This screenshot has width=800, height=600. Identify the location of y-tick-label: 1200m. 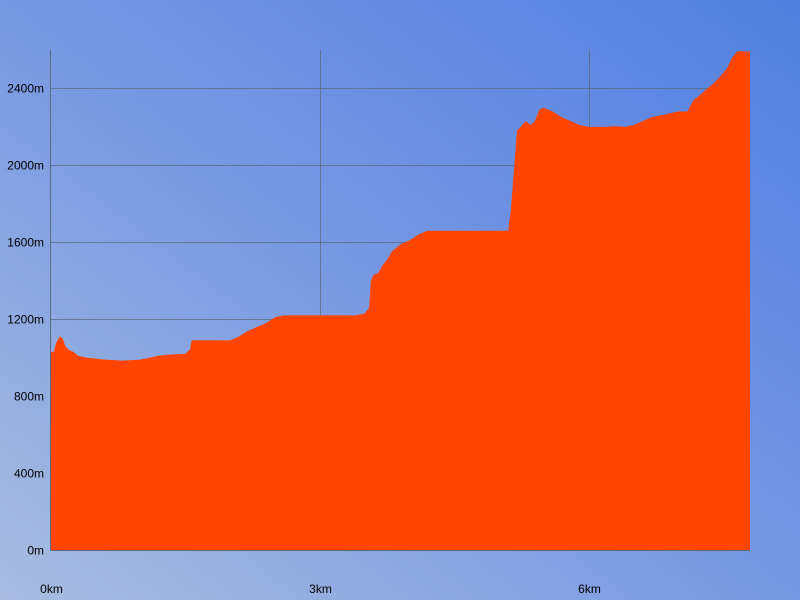
(25, 320).